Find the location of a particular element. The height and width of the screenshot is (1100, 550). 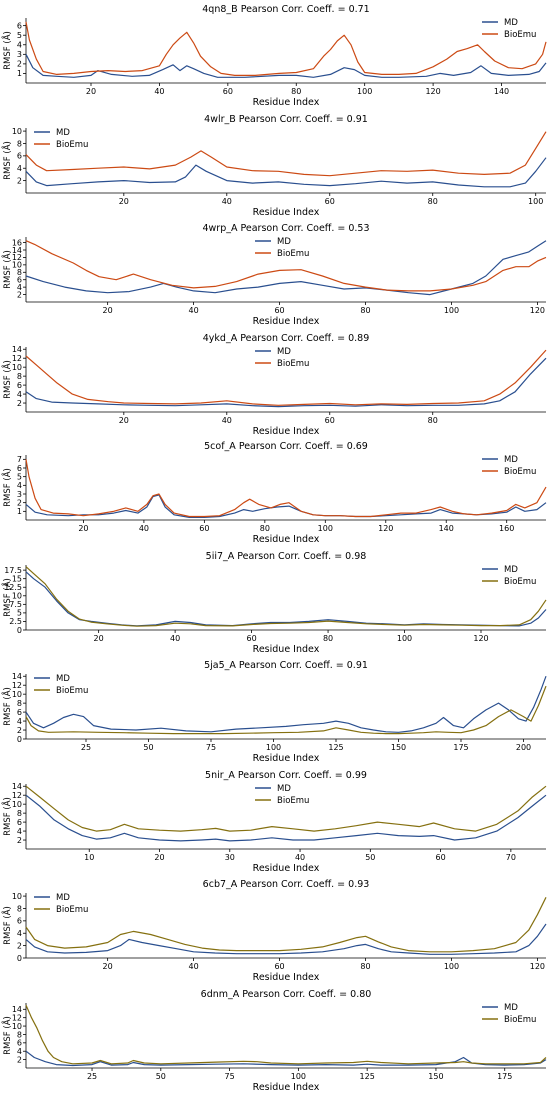

chart-title: 5ii7_A Pearson Corr. Coeff. = 0.98 is located at coordinates (286, 556).